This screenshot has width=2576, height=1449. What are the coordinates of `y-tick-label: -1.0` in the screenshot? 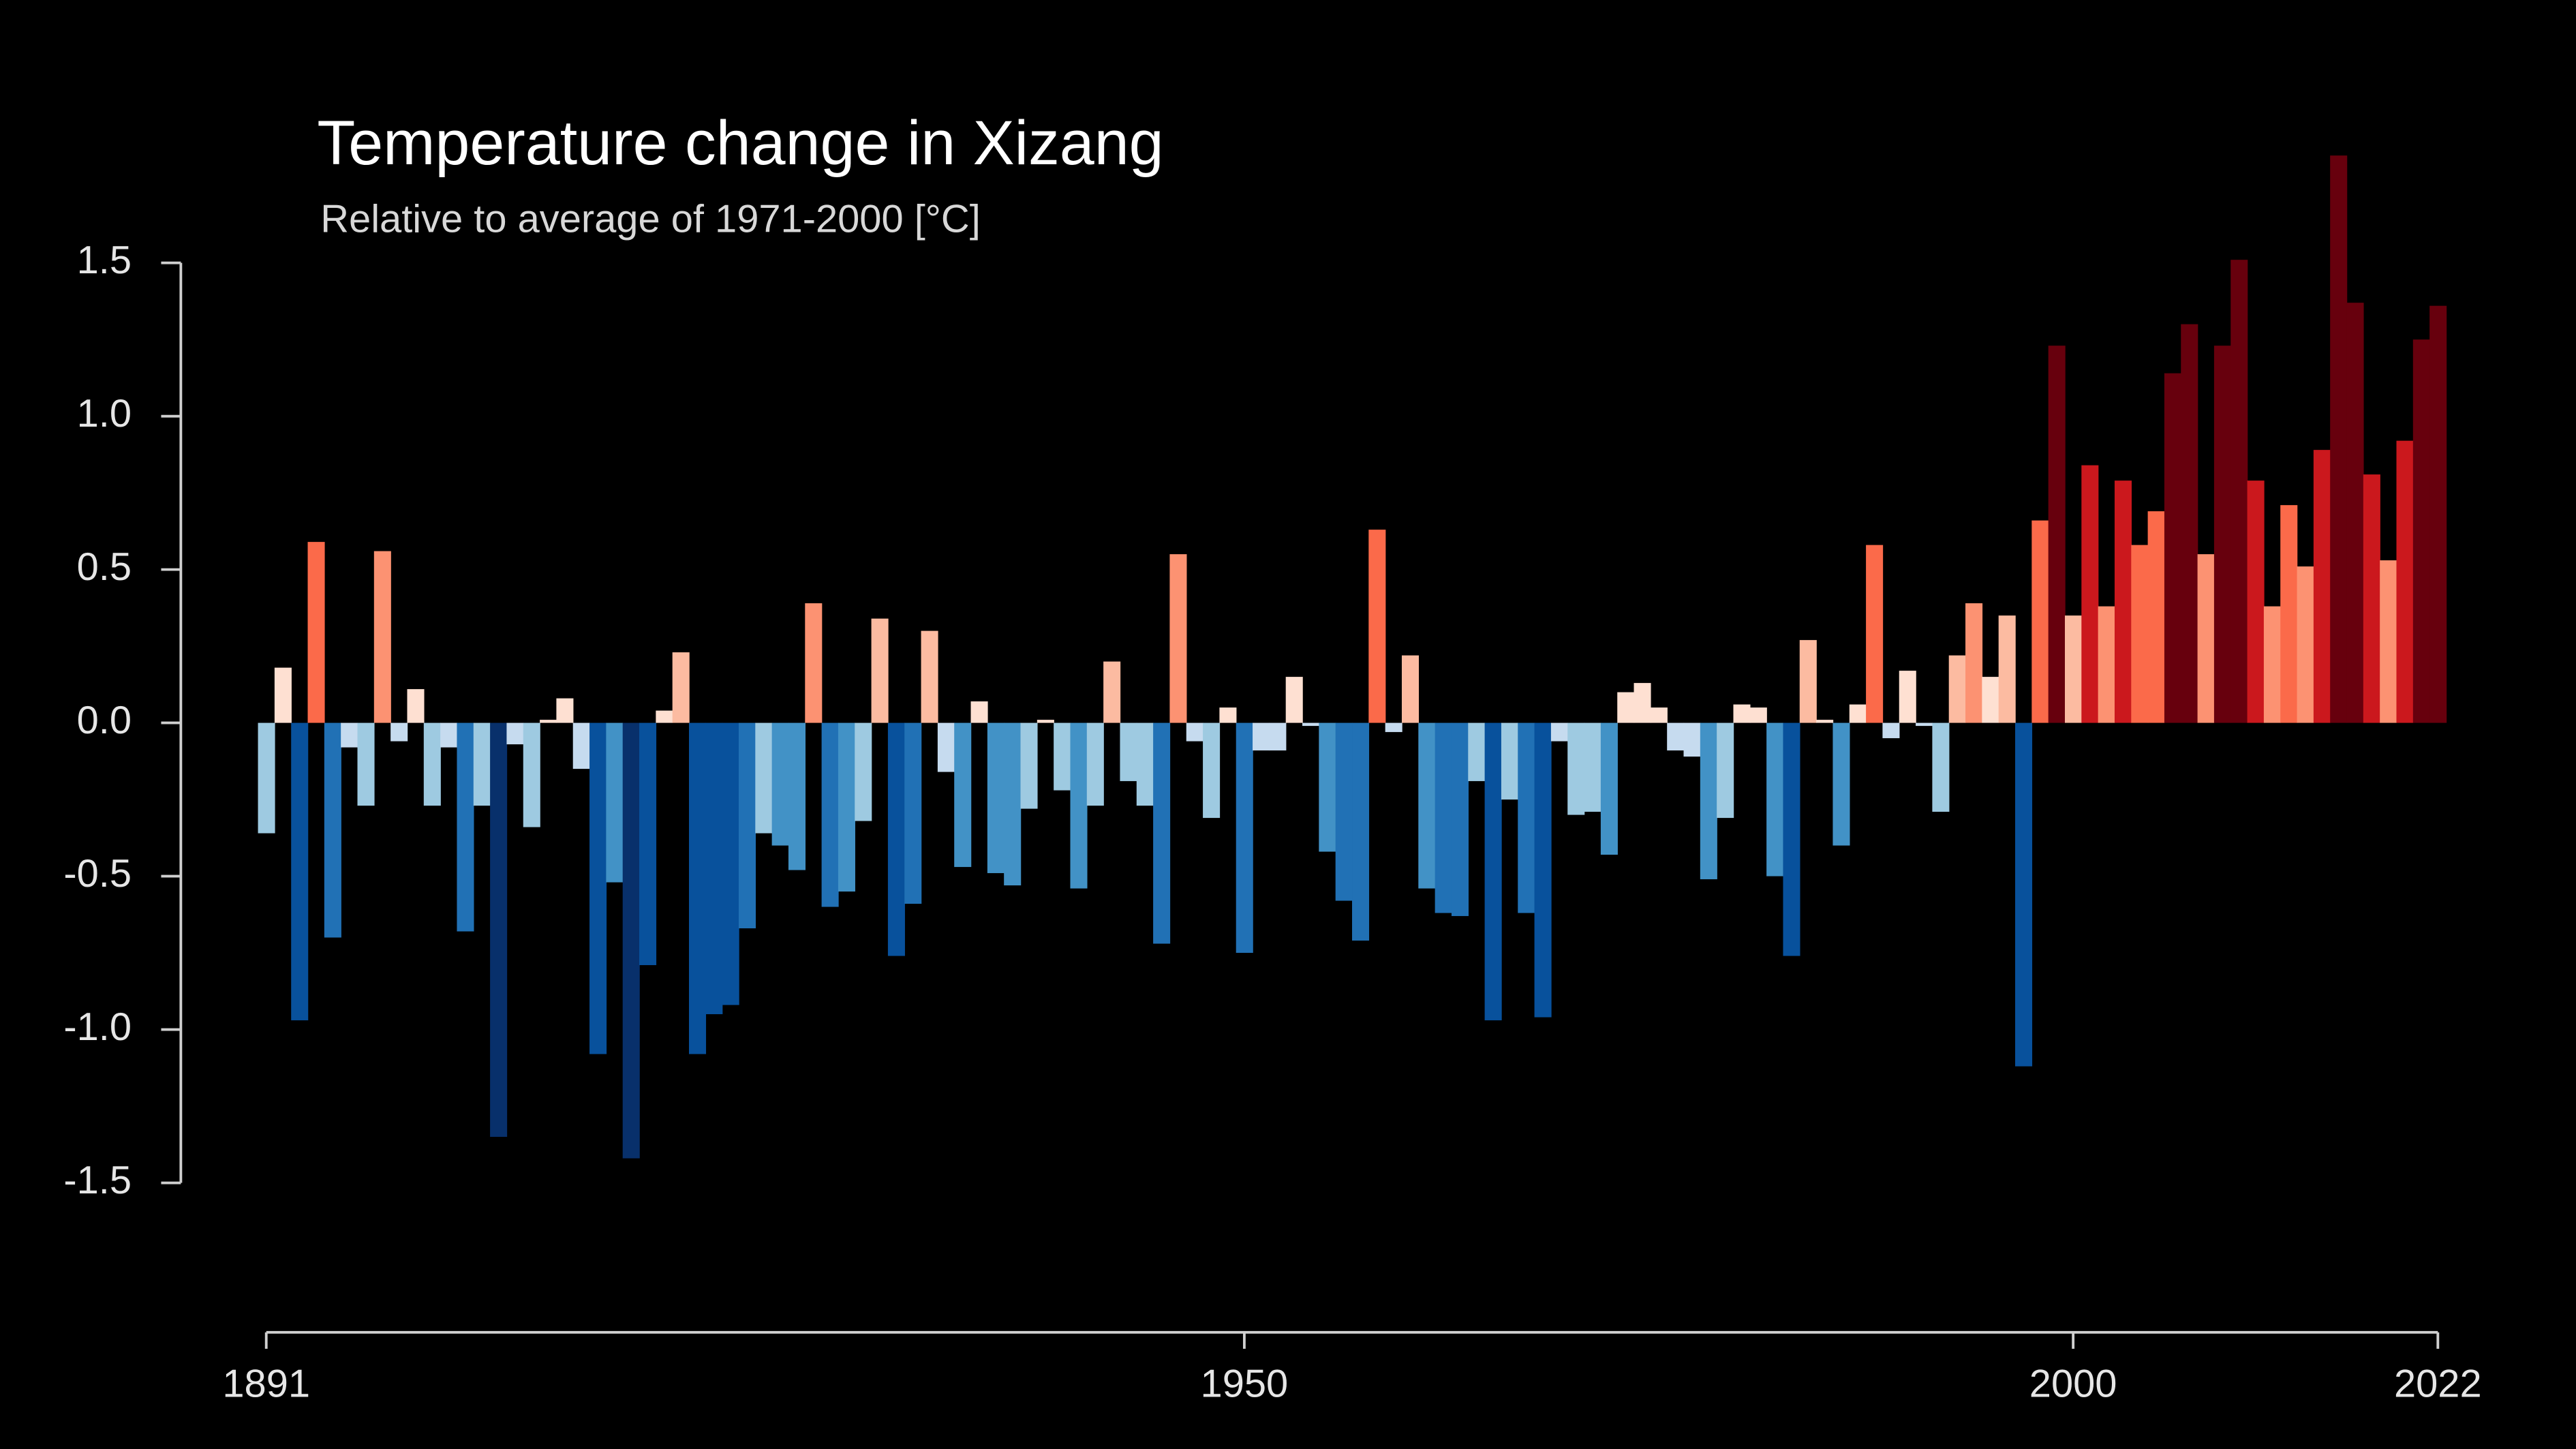 It's located at (98, 1027).